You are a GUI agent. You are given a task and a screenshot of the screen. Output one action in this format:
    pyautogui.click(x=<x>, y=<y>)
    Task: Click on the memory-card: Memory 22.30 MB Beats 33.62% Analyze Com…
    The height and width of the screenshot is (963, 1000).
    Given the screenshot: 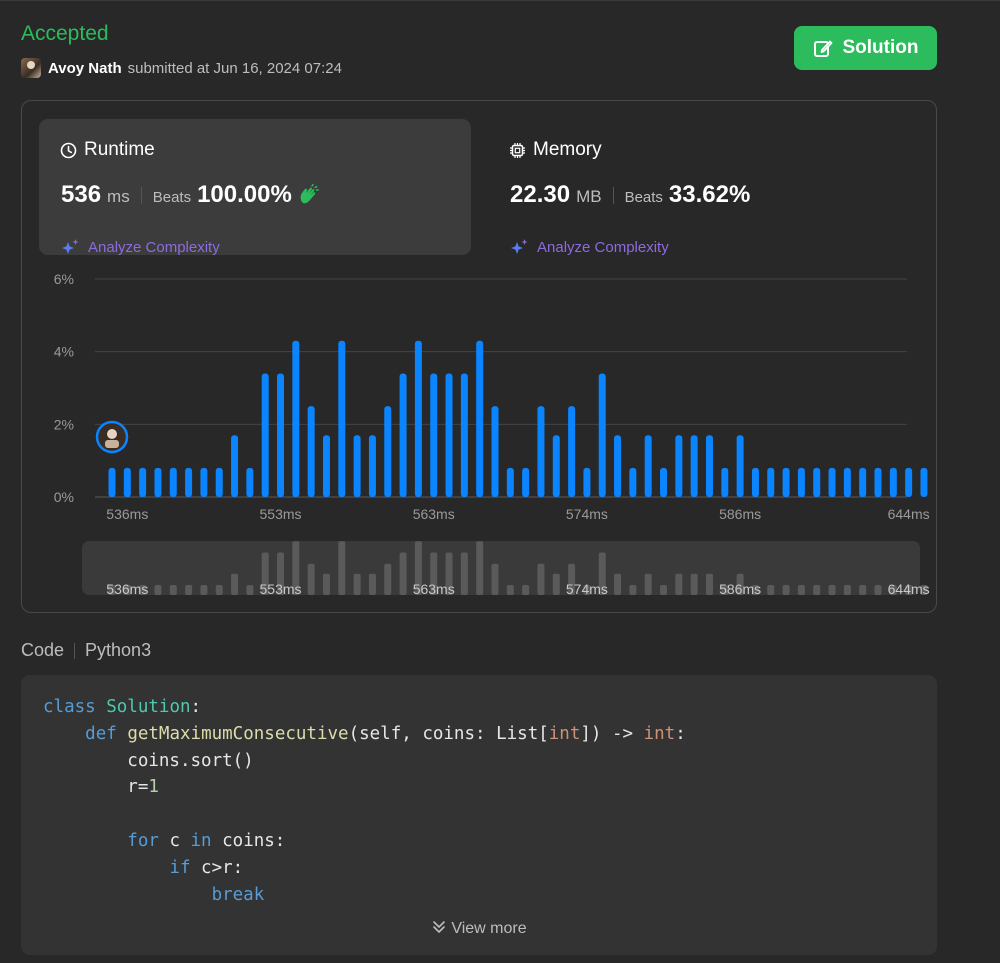 What is the action you would take?
    pyautogui.click(x=704, y=188)
    